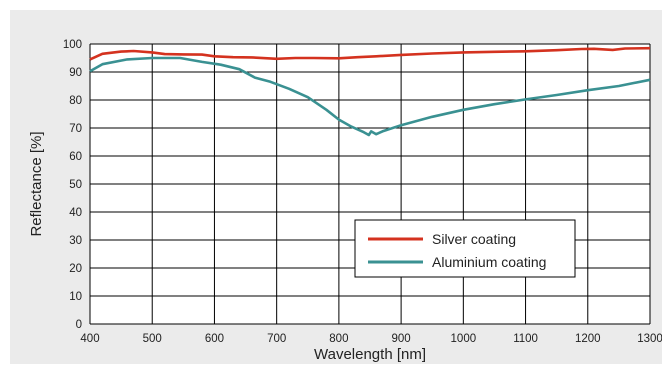  What do you see at coordinates (649, 339) in the screenshot?
I see `x-tick-label-1300: 1300` at bounding box center [649, 339].